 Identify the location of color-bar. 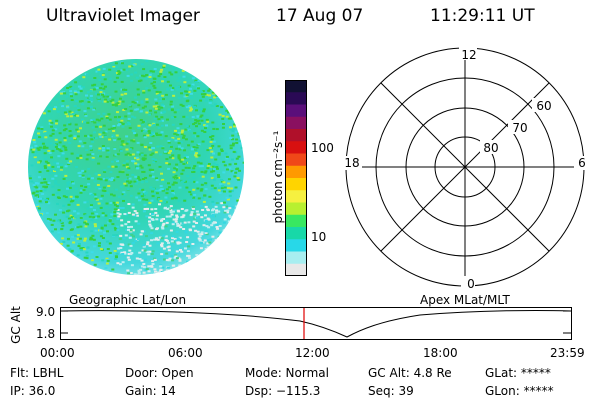
(296, 178).